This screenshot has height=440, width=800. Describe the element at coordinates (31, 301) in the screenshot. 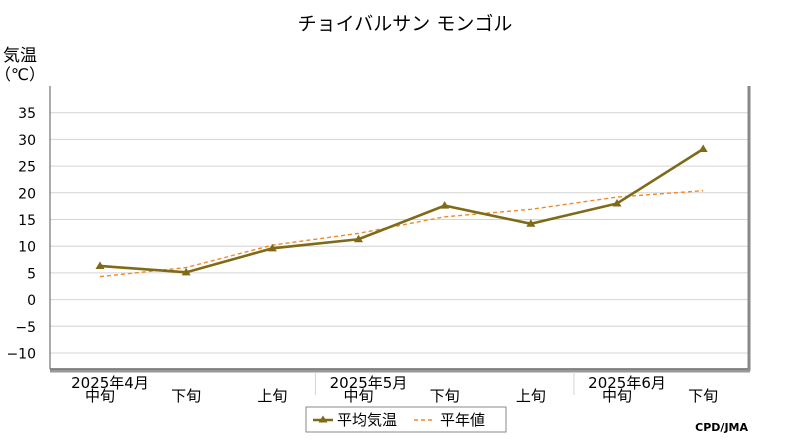

I see `y-tick-label: 0` at that location.